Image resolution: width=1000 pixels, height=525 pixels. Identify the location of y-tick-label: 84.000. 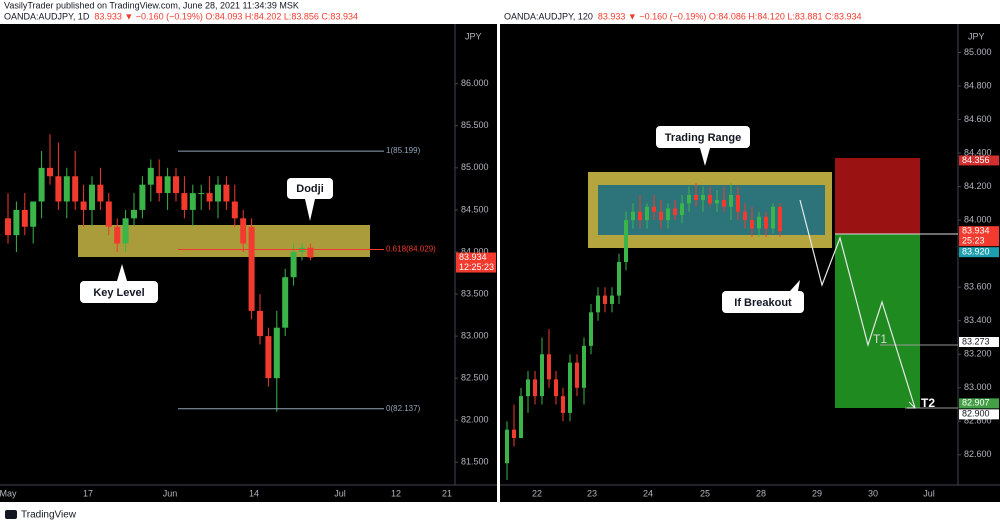
(475, 251).